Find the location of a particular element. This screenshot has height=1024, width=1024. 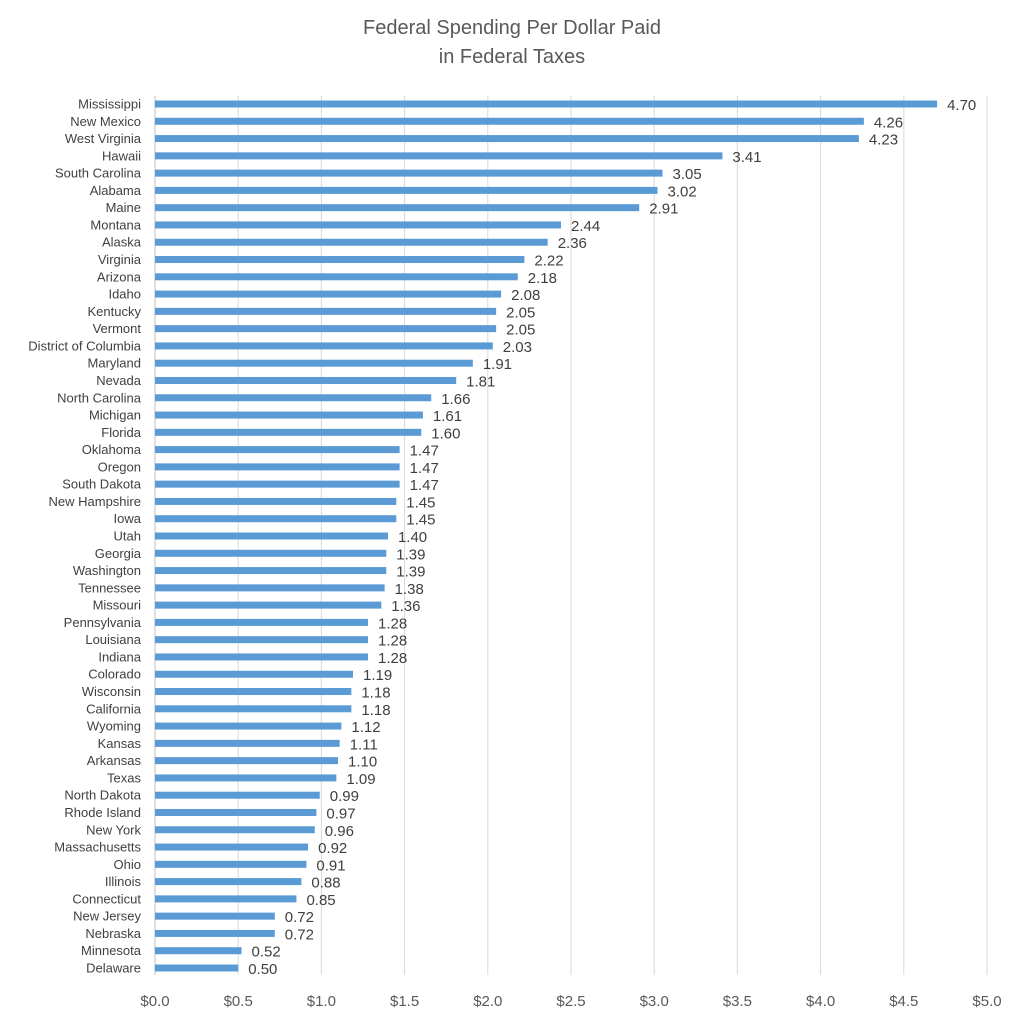

category-label: Massachusetts is located at coordinates (97, 847).